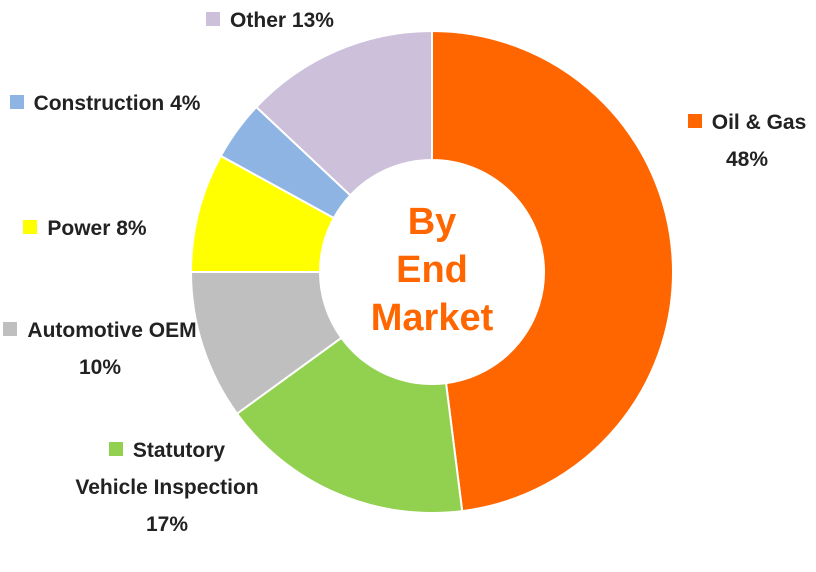 The image size is (816, 572). I want to click on category-label: Power, so click(79, 228).